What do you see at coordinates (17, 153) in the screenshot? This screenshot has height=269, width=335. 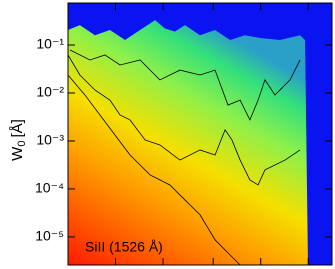 I see `y-label-main: W` at bounding box center [17, 153].